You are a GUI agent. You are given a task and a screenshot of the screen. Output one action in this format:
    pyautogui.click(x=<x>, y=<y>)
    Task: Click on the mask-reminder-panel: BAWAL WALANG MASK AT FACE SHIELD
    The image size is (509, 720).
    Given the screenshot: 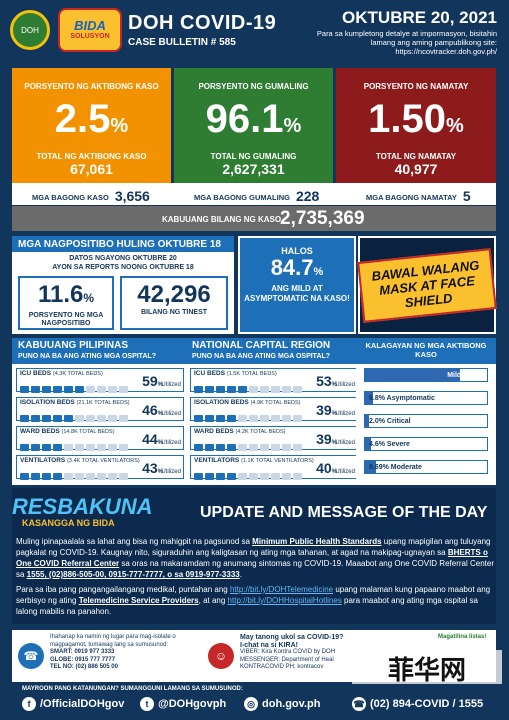 What is the action you would take?
    pyautogui.click(x=427, y=285)
    